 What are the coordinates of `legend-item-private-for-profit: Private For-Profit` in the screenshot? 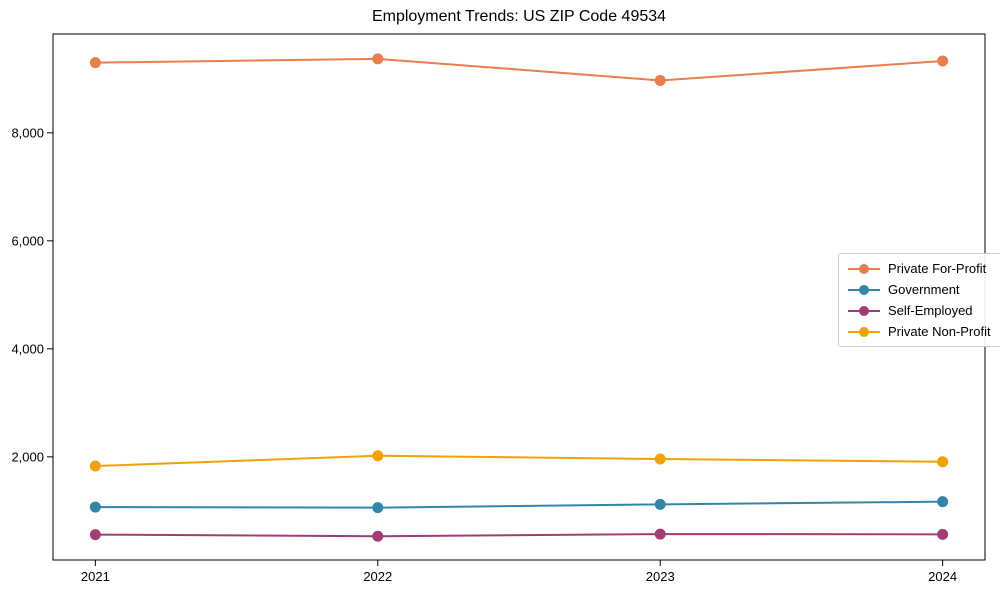 It's located at (919, 268).